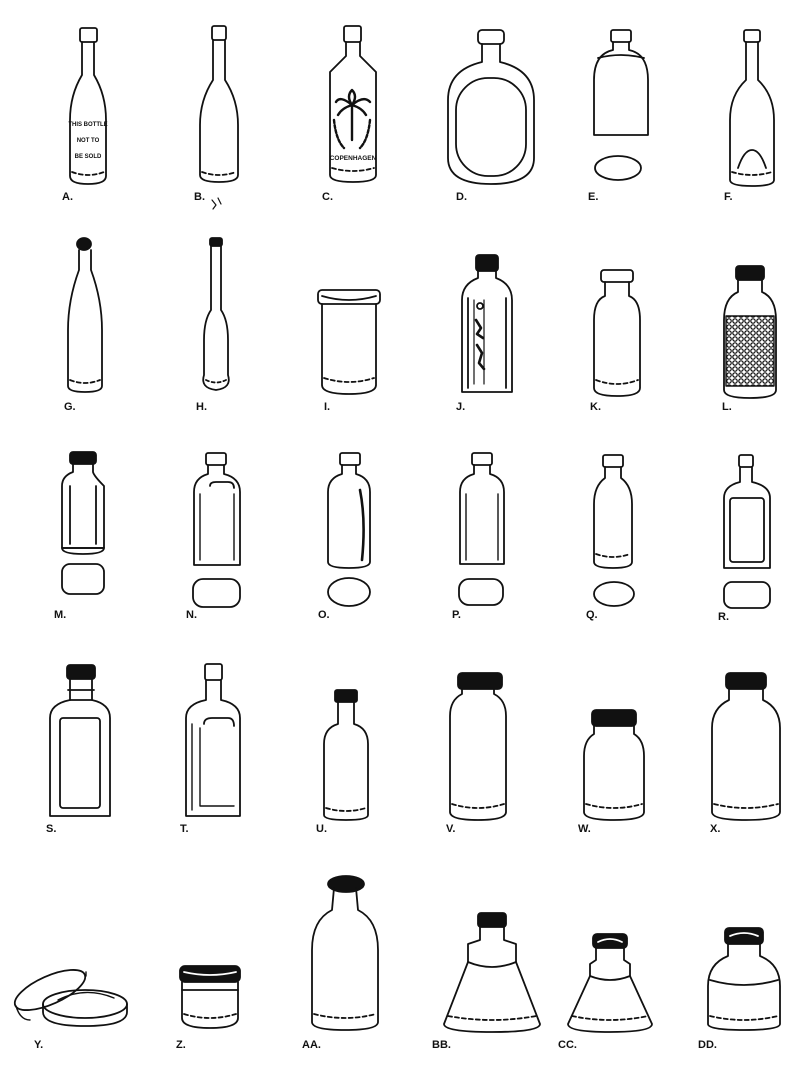  I want to click on label-c: C., so click(327, 197).